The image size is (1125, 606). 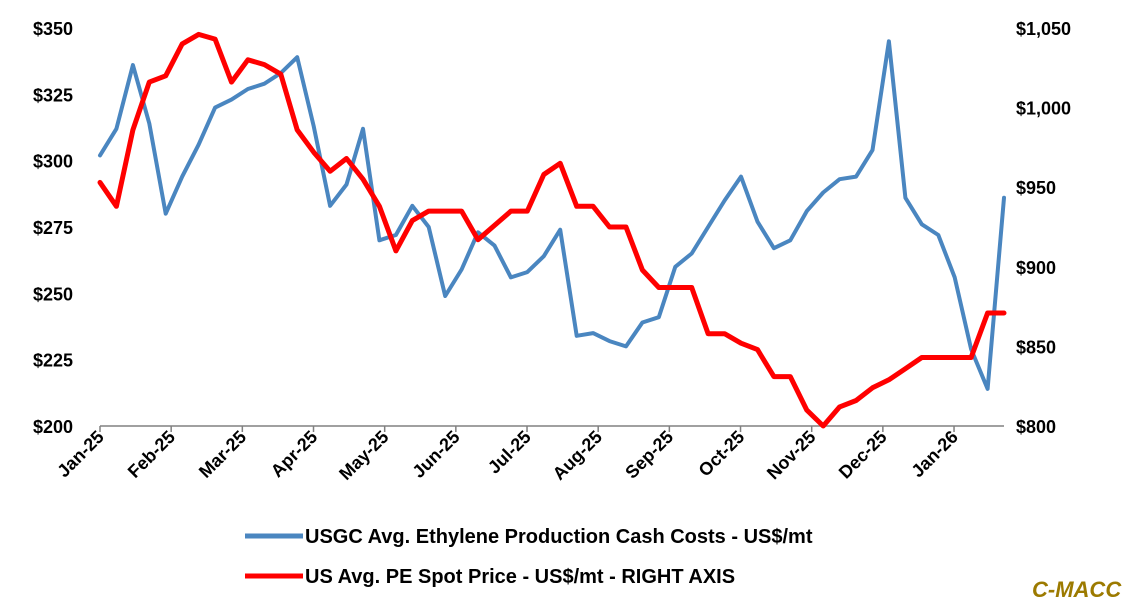 I want to click on left-axis: $200 $225 $250 $275 $300 $325 $350, so click(x=53, y=228).